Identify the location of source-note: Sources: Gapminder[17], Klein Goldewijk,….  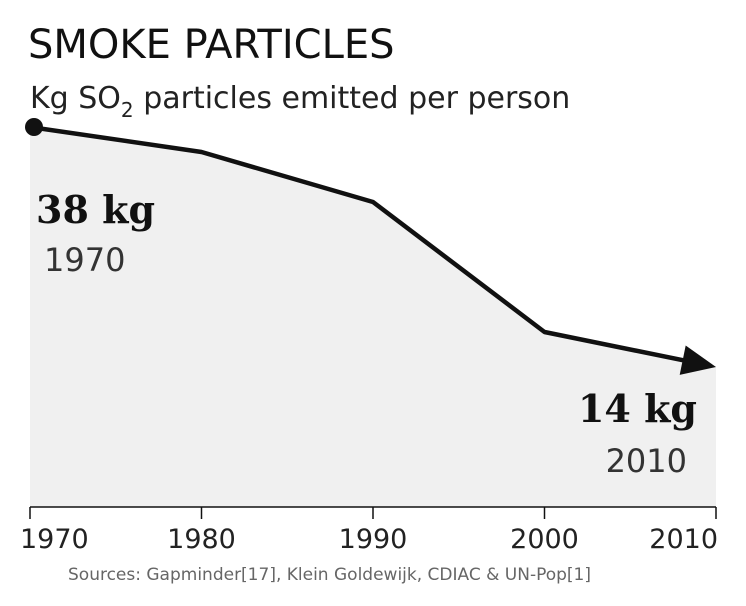
(329, 575).